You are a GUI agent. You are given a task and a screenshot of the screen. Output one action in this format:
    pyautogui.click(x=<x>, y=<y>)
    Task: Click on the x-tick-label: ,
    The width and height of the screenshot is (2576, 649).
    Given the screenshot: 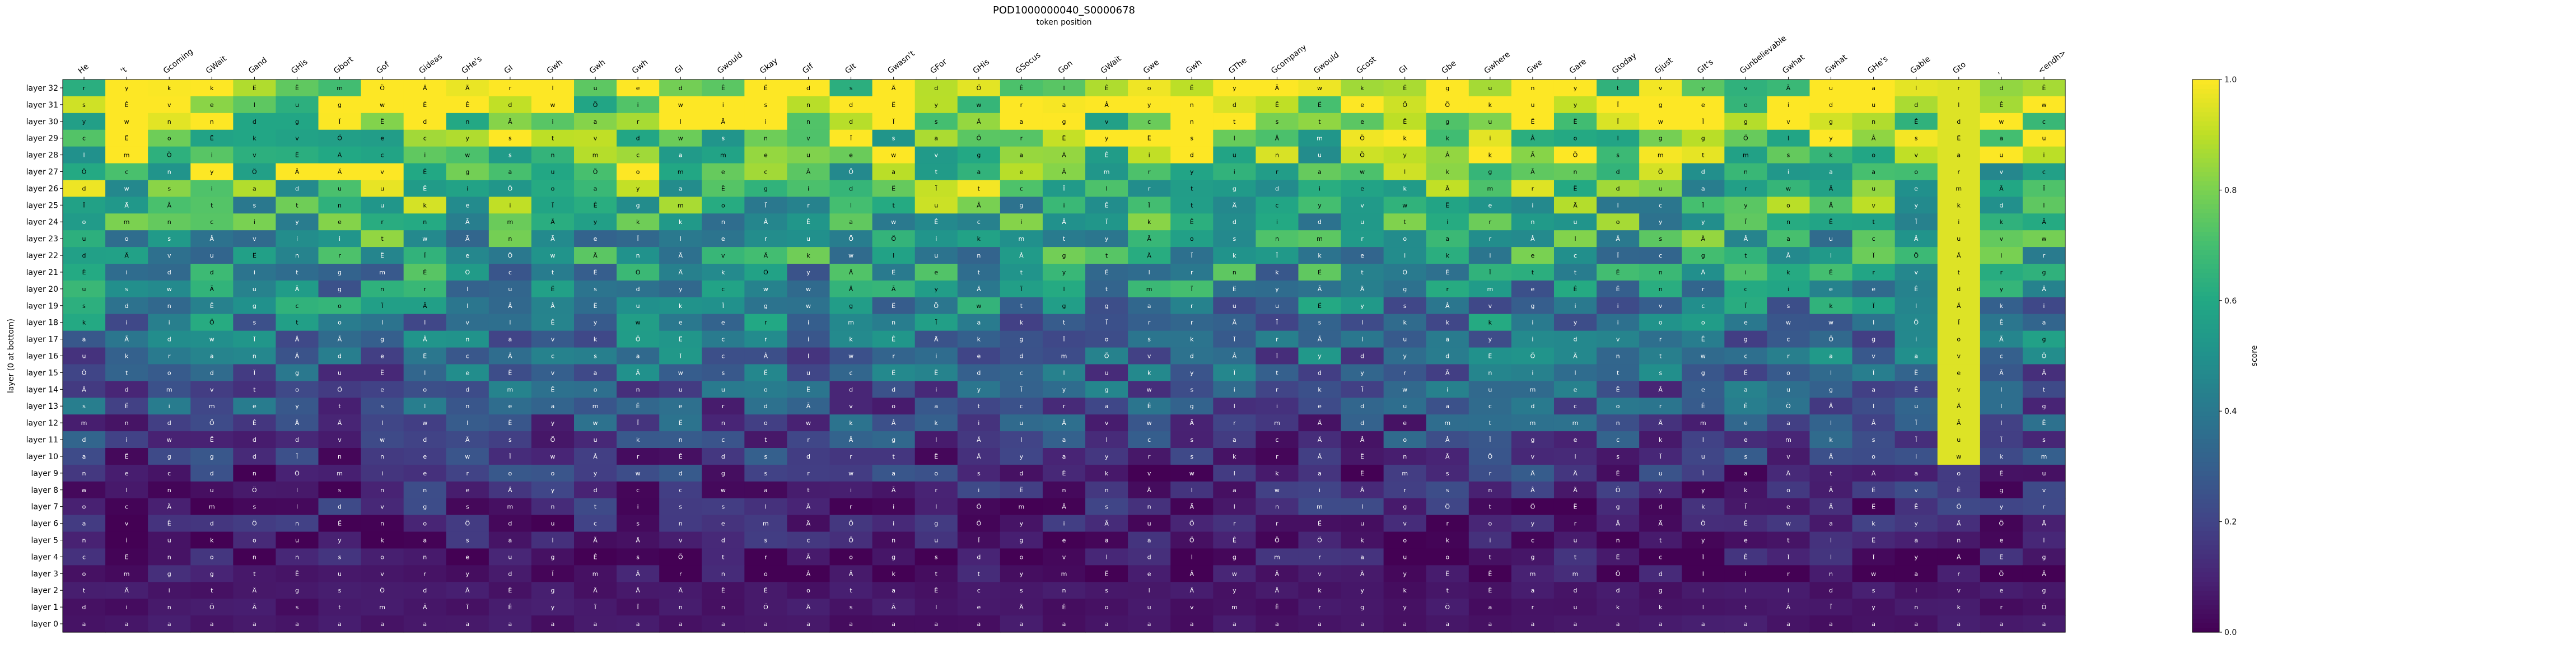 What is the action you would take?
    pyautogui.click(x=1998, y=71)
    